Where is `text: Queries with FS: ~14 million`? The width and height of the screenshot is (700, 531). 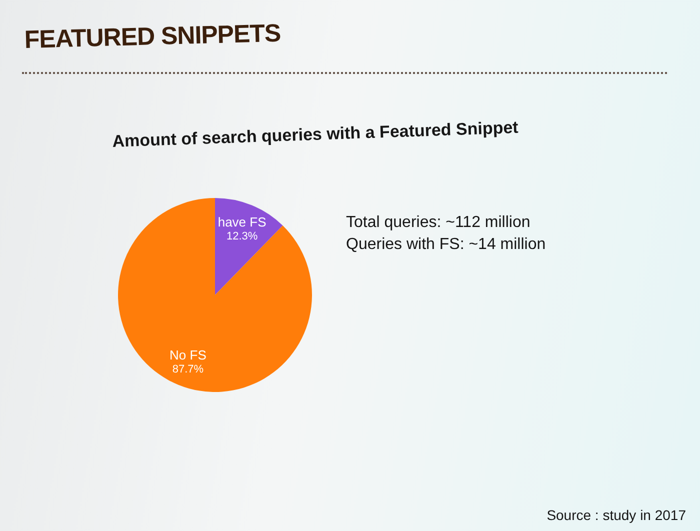 text: Queries with FS: ~14 million is located at coordinates (446, 245).